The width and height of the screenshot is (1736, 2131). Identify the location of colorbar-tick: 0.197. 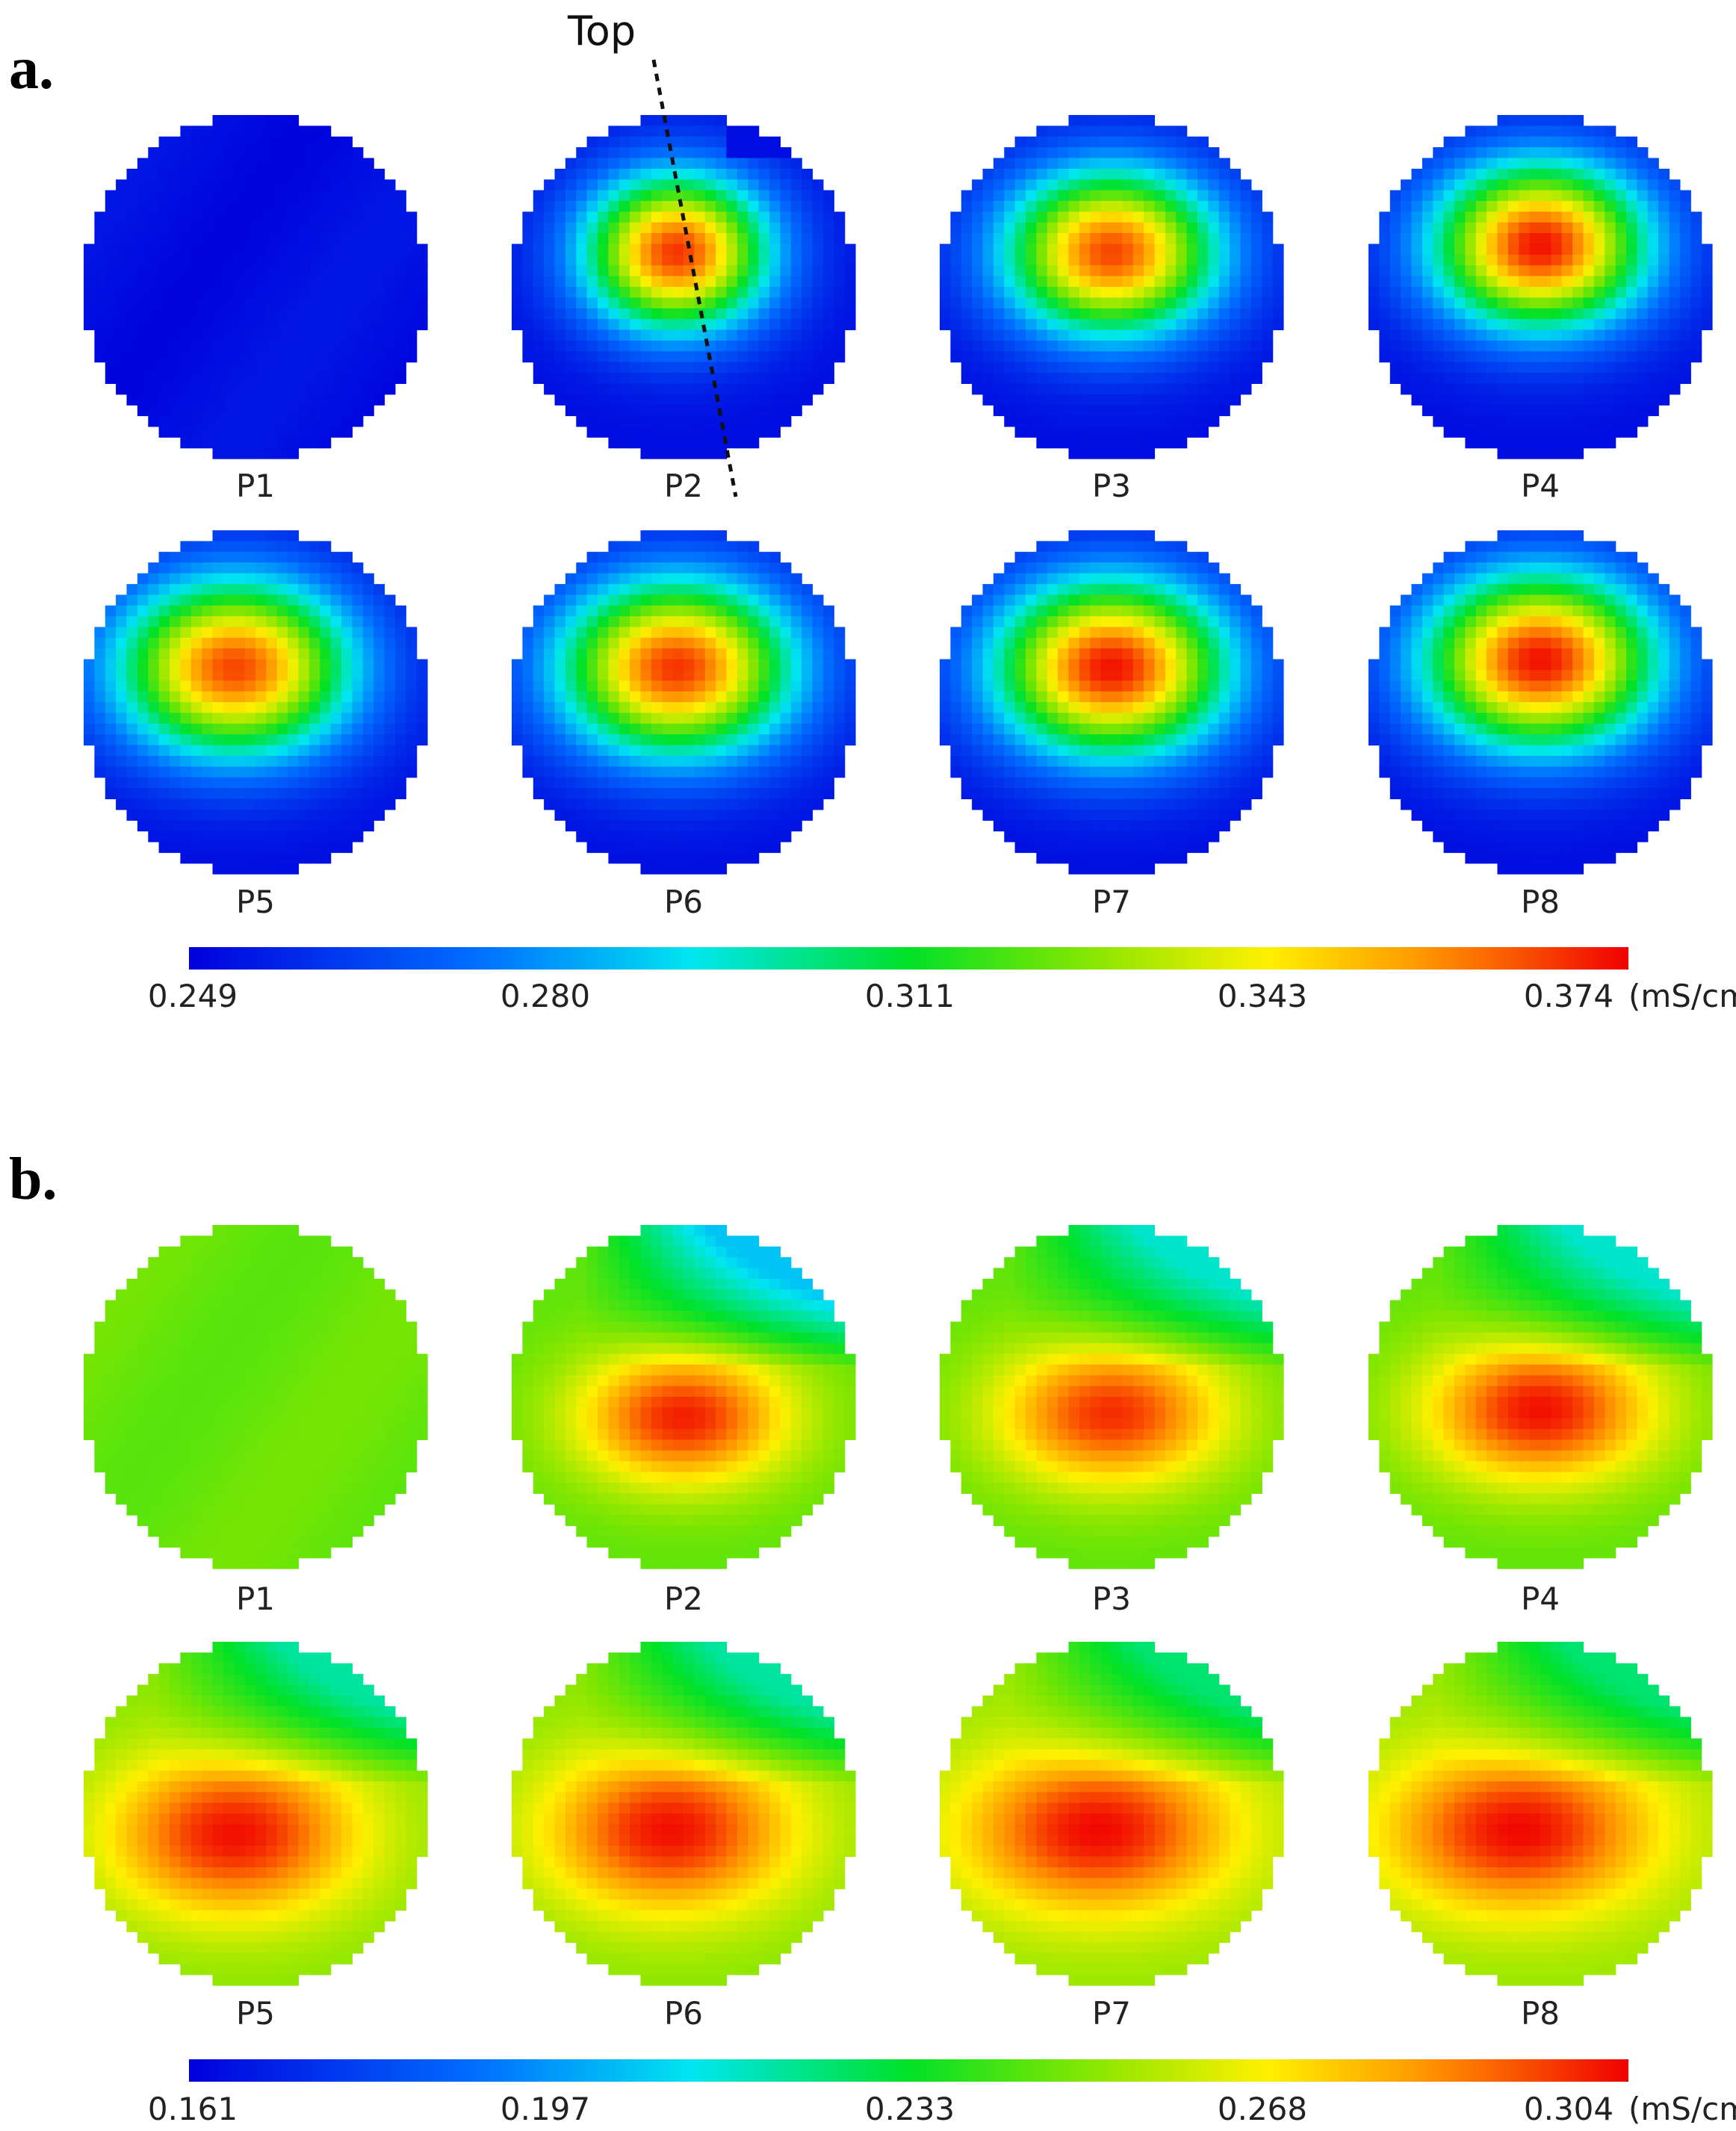
(545, 2109).